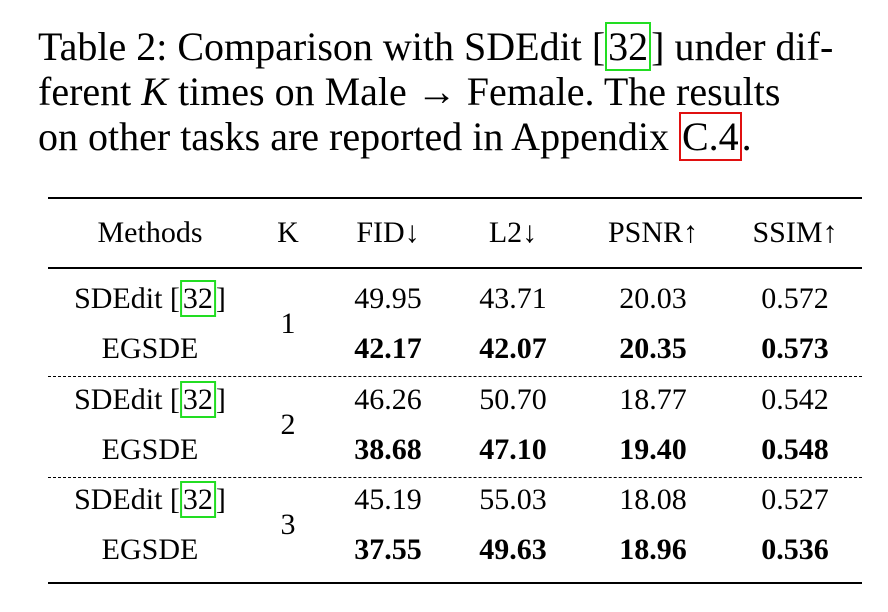  What do you see at coordinates (288, 524) in the screenshot?
I see `k-value: 3` at bounding box center [288, 524].